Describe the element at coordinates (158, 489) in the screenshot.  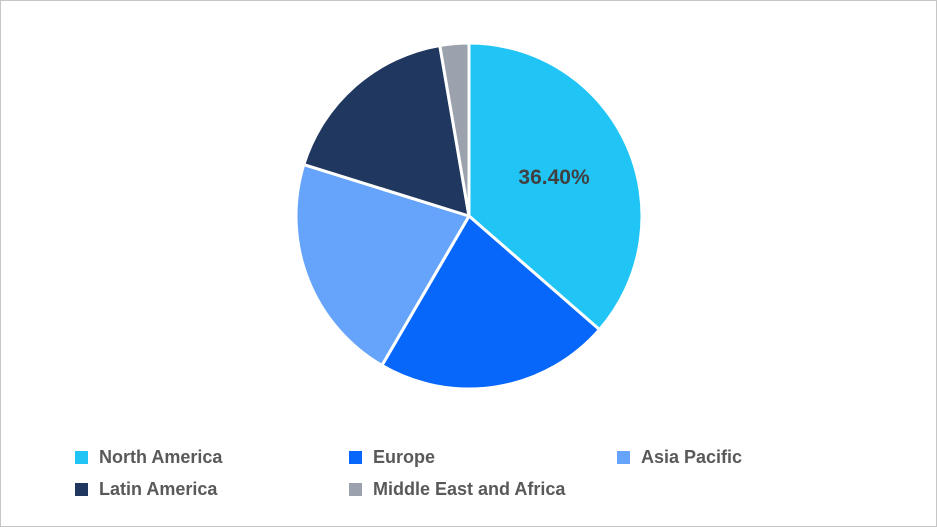
I see `legend-label-latin-america: Latin America` at that location.